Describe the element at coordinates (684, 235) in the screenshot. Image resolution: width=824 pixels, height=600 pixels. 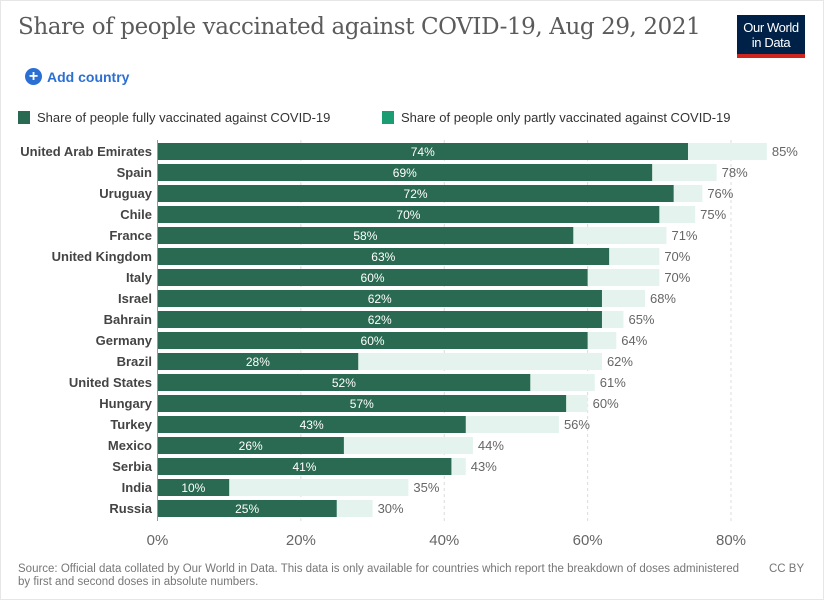
I see `bar-total-label: 71%` at that location.